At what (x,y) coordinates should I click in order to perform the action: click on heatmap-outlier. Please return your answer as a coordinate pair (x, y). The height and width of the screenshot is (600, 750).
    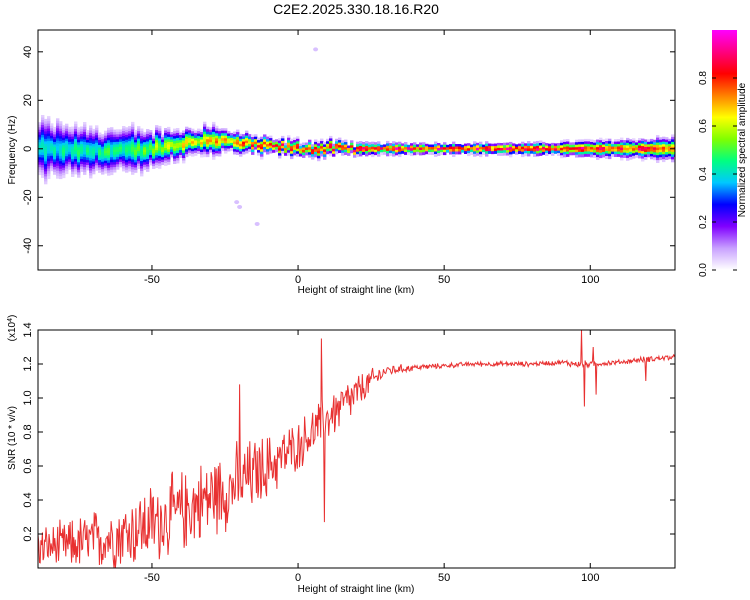
    Looking at the image, I should click on (237, 202).